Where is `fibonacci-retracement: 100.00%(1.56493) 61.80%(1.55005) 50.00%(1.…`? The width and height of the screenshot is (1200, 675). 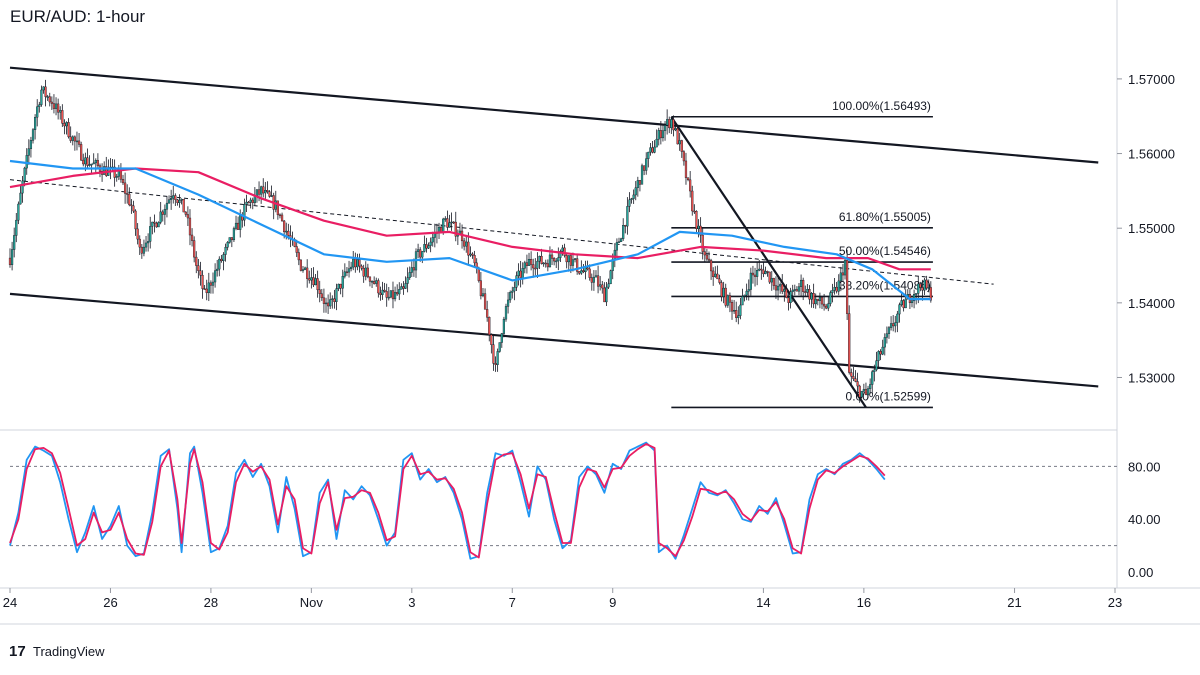
fibonacci-retracement: 100.00%(1.56493) 61.80%(1.55005) 50.00%(1.… is located at coordinates (802, 254).